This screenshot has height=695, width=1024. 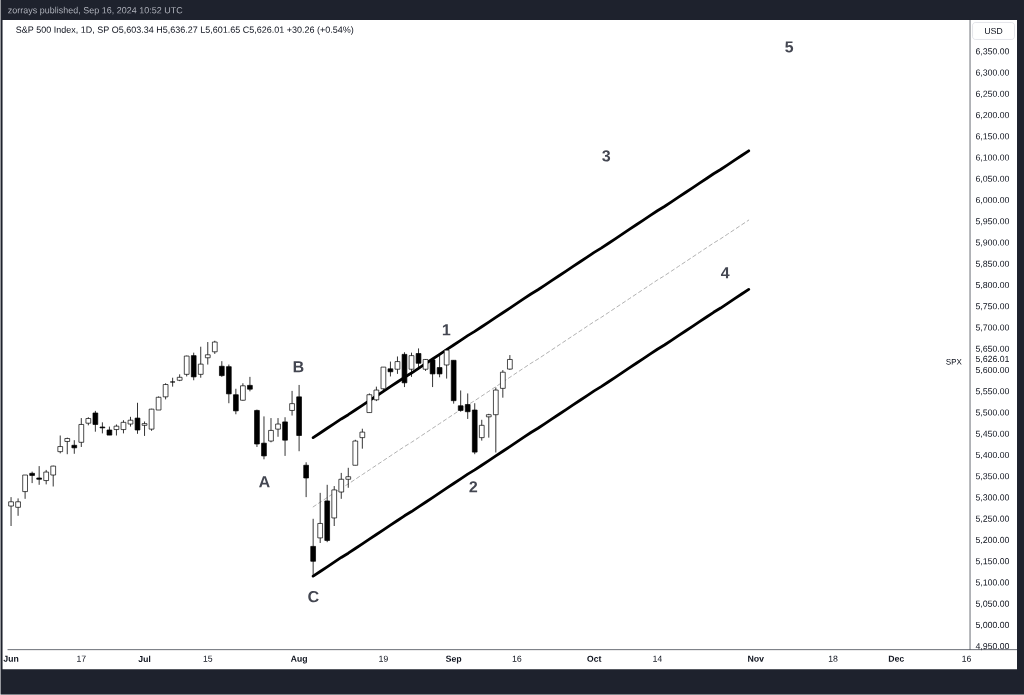 I want to click on annotation: 1, so click(x=446, y=330).